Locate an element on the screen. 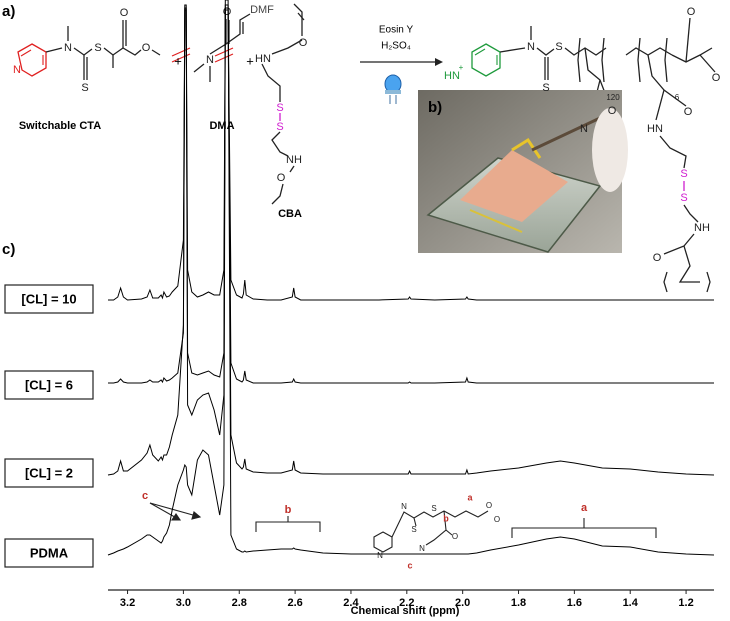 Image resolution: width=730 pixels, height=621 pixels. compound-label: DMA is located at coordinates (221, 126).